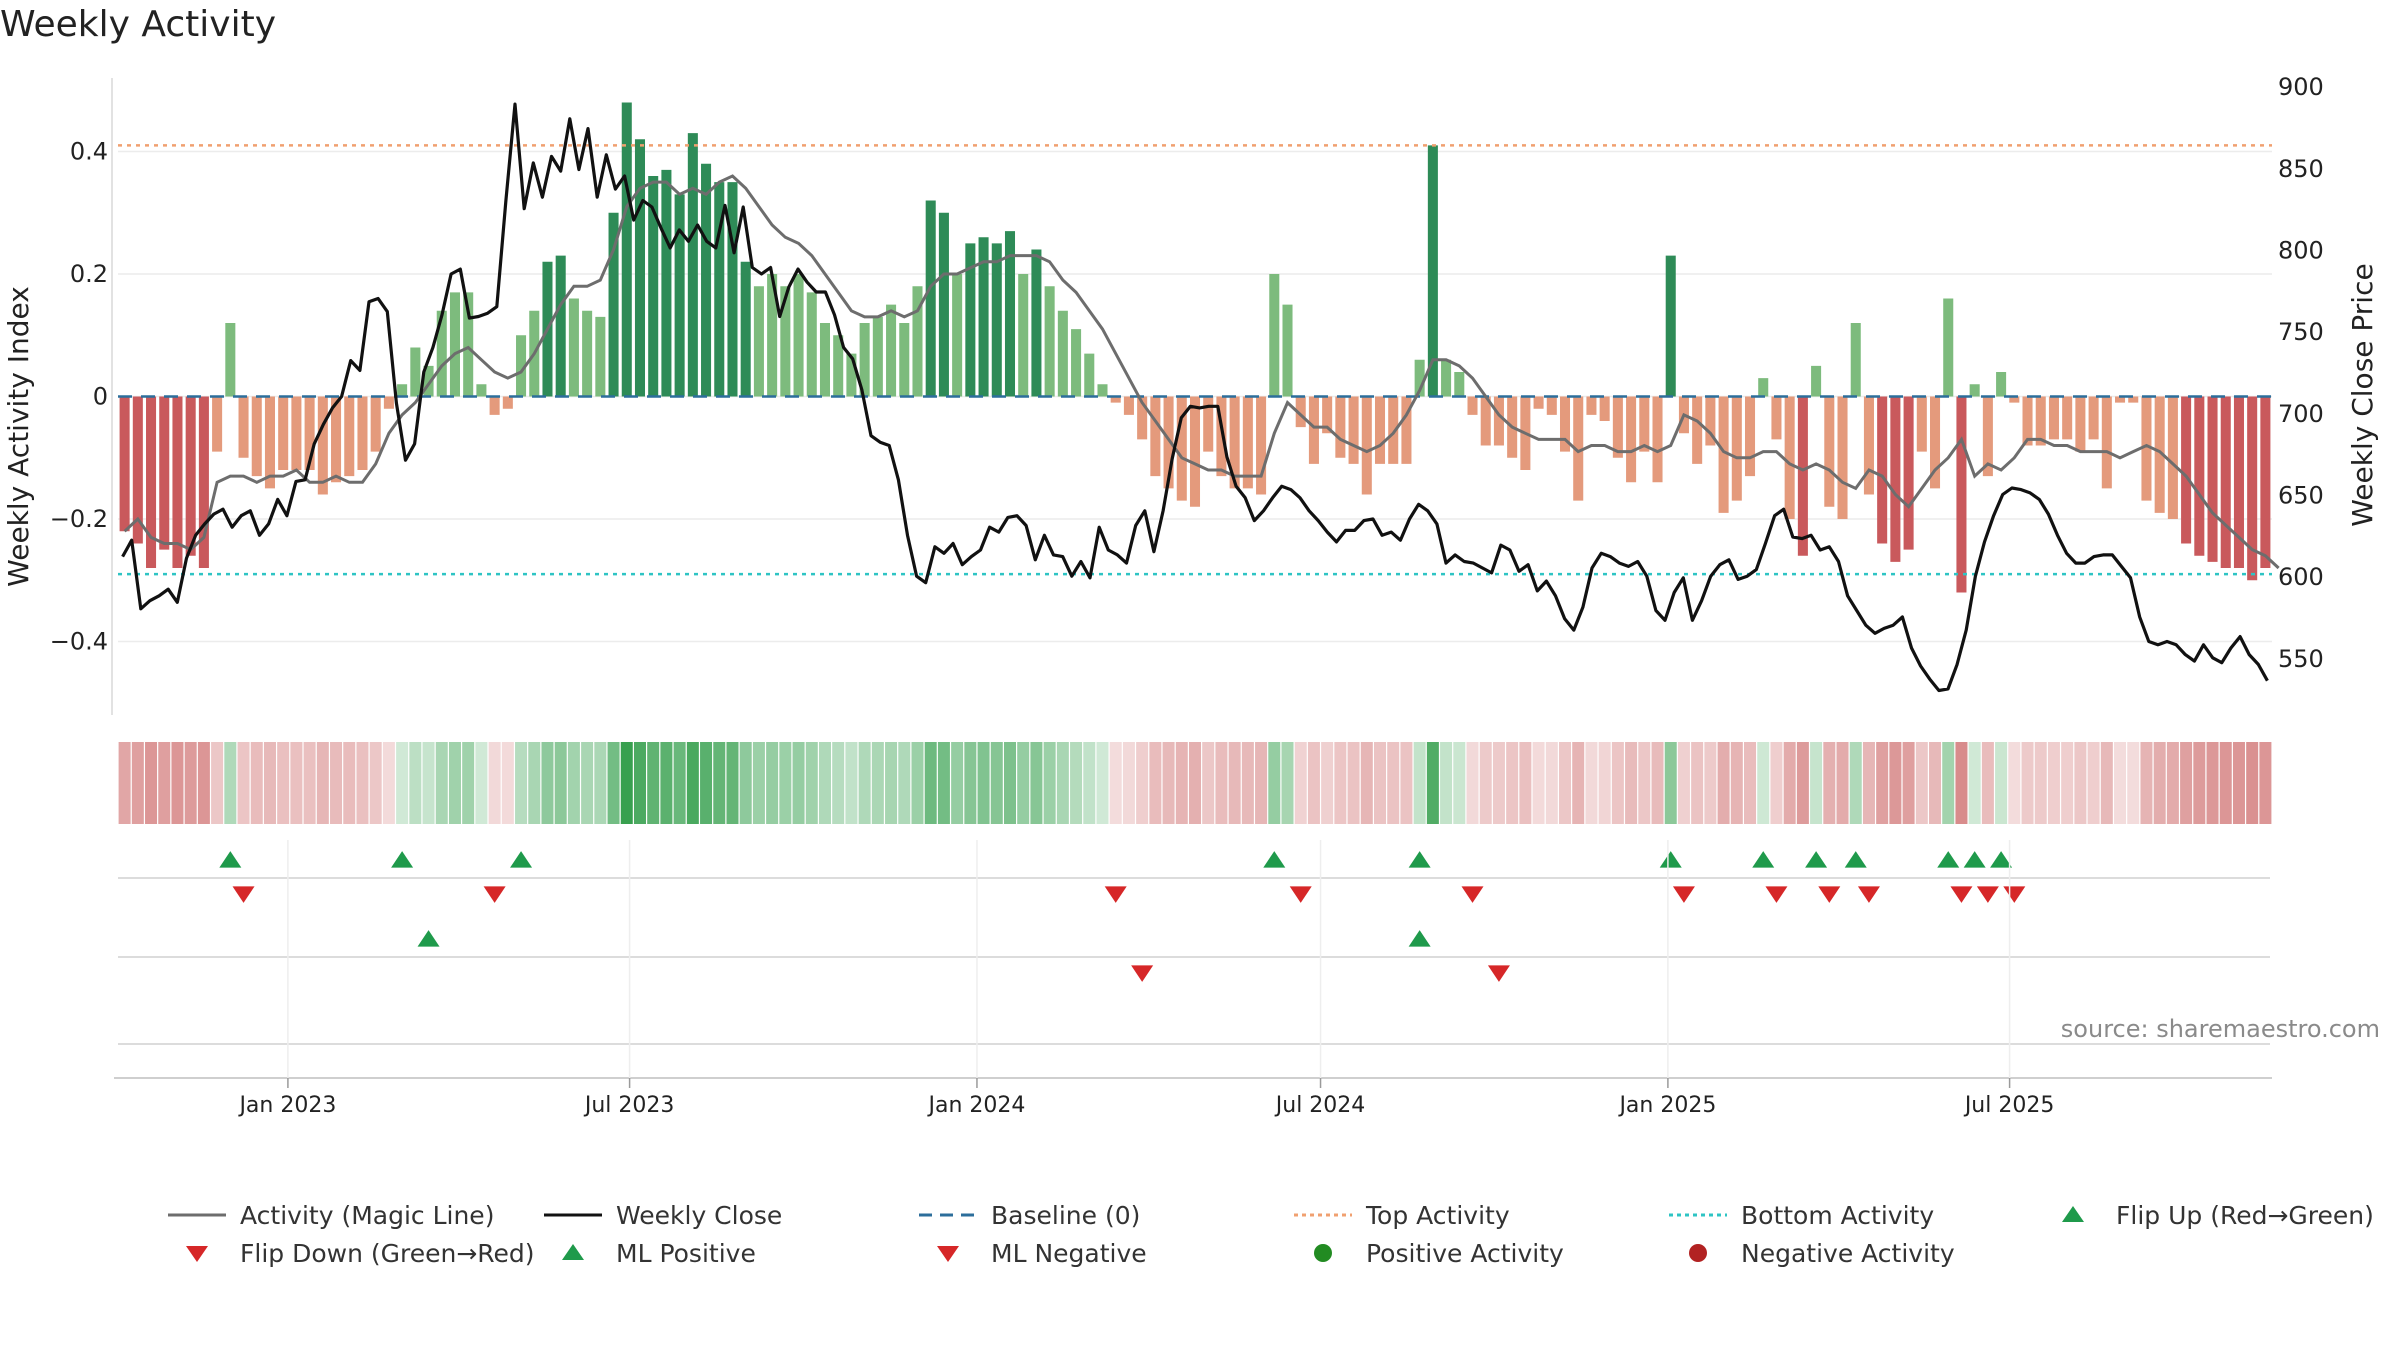 The width and height of the screenshot is (2400, 1350). Describe the element at coordinates (1194, 948) in the screenshot. I see `flip-markers` at that location.